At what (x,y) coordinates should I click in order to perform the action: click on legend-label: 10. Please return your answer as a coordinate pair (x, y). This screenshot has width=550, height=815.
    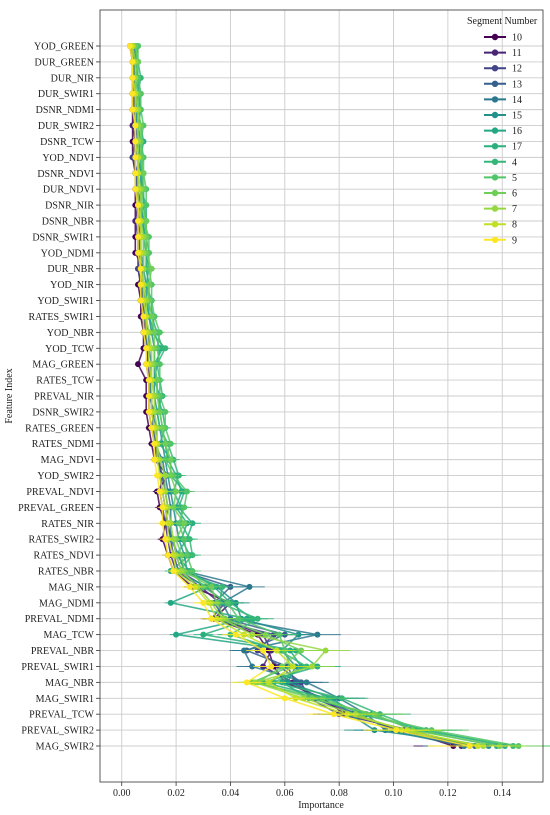
    Looking at the image, I should click on (517, 38).